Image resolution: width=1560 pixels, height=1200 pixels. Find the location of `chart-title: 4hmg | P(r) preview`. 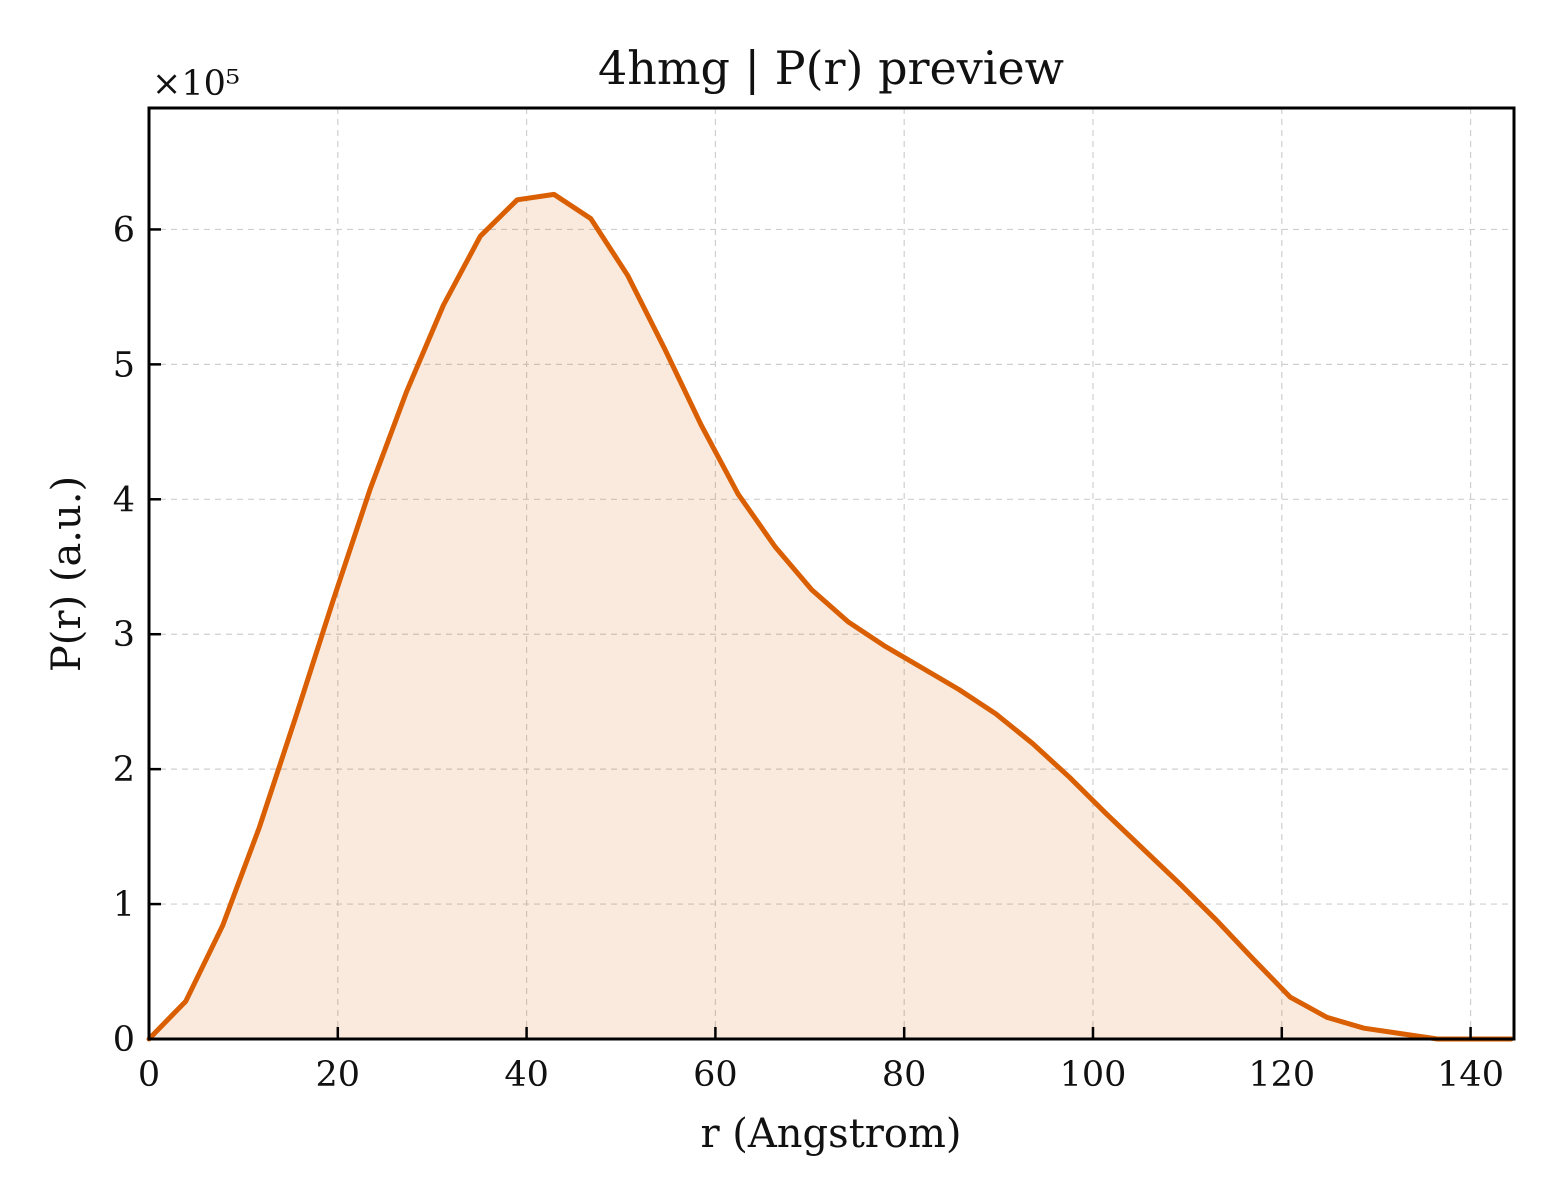

chart-title: 4hmg | P(r) preview is located at coordinates (831, 68).